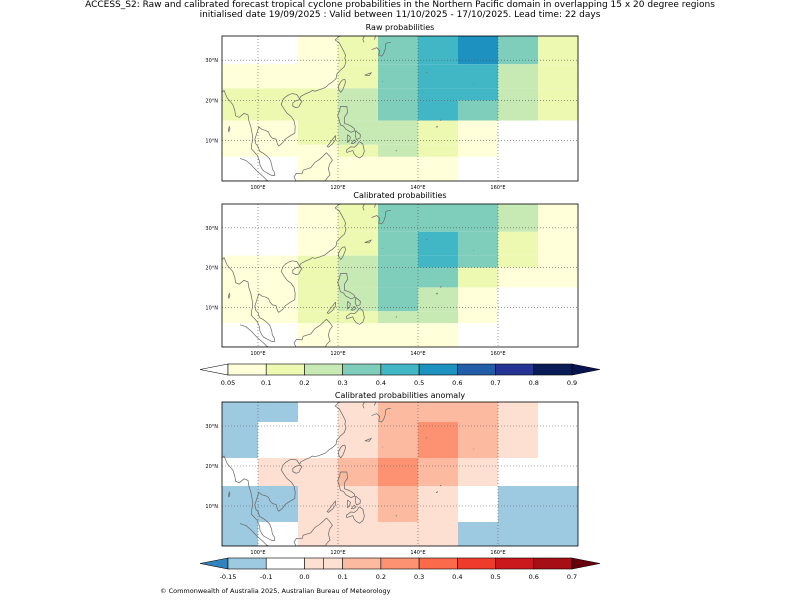 The height and width of the screenshot is (600, 800). Describe the element at coordinates (586, 563) in the screenshot. I see `colorbar-over-arrow` at that location.